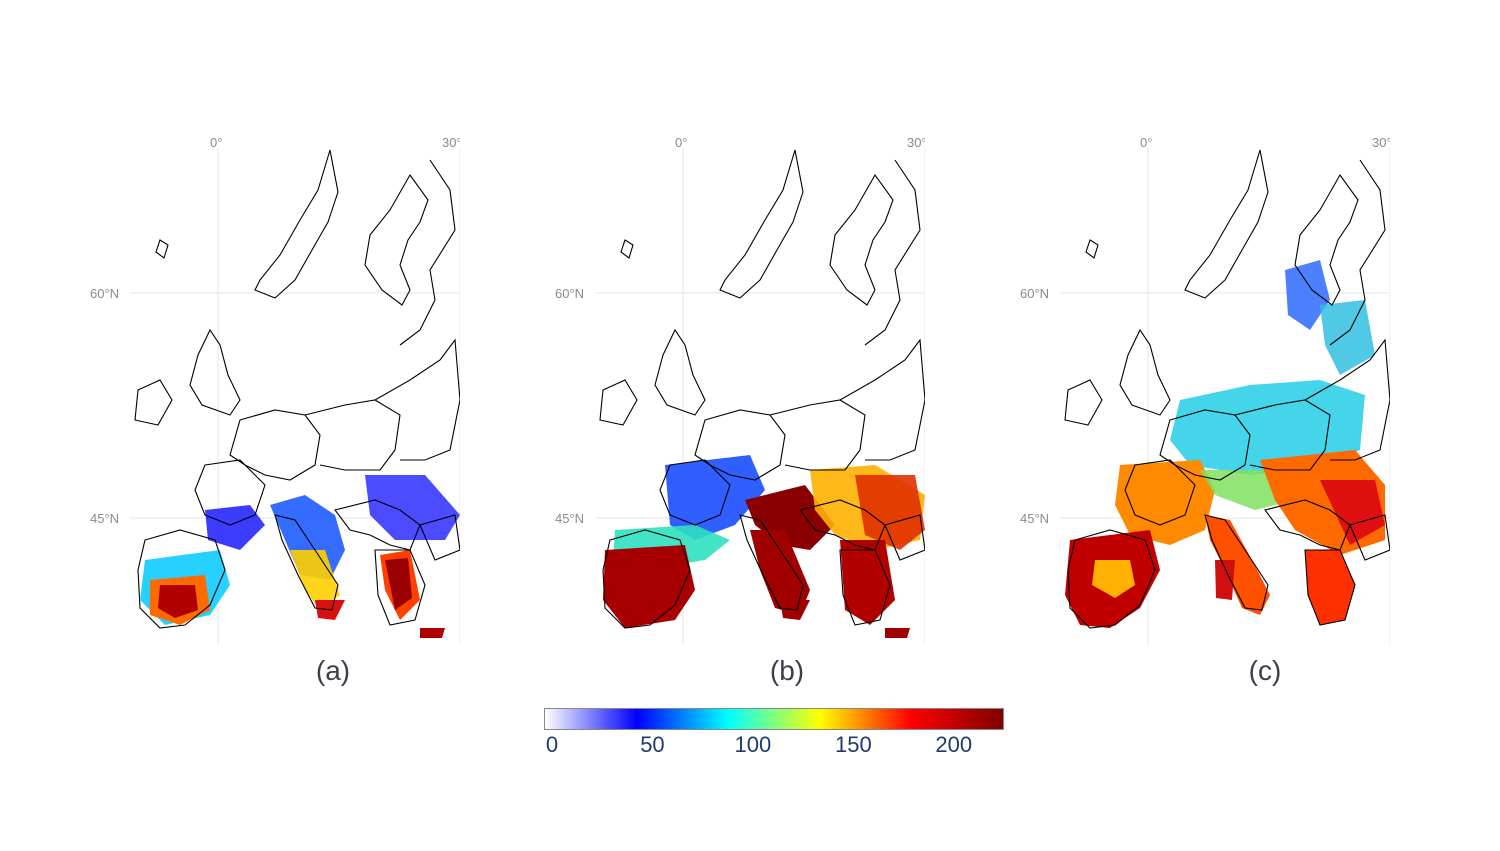  What do you see at coordinates (853, 744) in the screenshot?
I see `colorbar-tick-label: 150` at bounding box center [853, 744].